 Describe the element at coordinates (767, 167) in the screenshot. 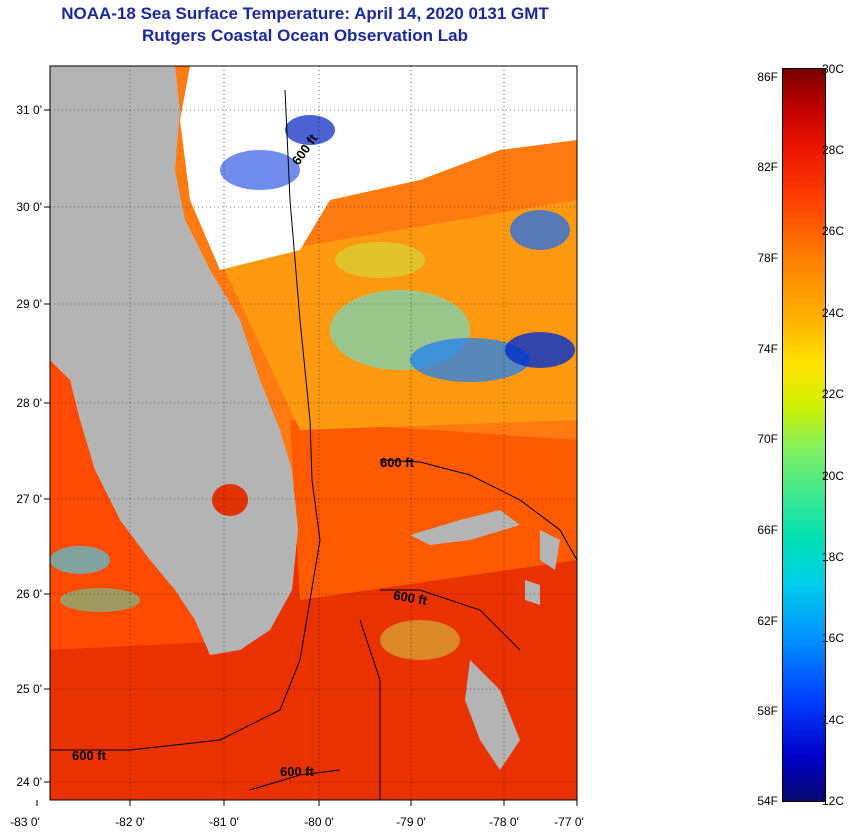

I see `colorbar-f-label: 82F` at that location.